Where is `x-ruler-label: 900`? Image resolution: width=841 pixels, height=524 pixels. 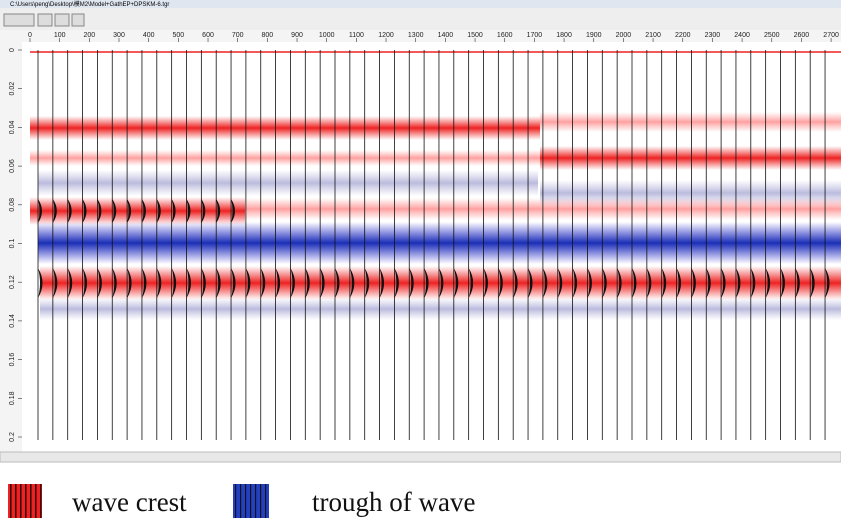
x-ruler-label: 900 is located at coordinates (297, 35).